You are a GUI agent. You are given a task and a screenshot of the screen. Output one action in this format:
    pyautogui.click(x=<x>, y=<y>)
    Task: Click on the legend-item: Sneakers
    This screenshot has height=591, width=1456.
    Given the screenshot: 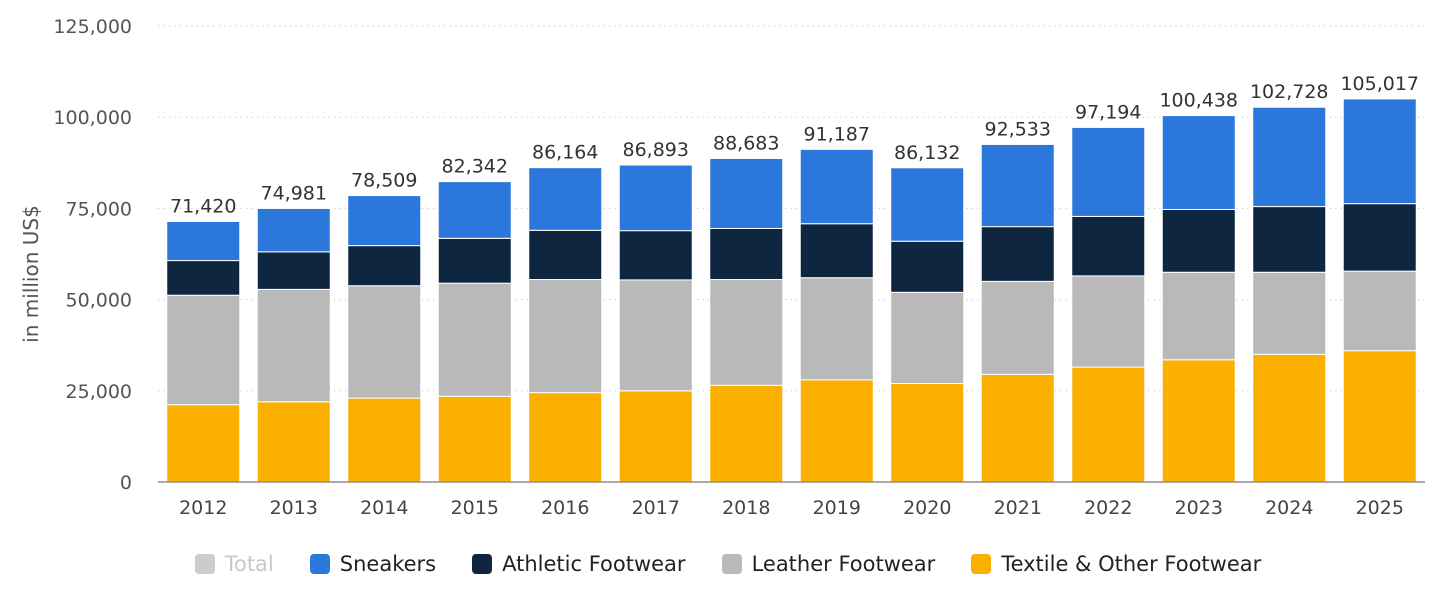 What is the action you would take?
    pyautogui.click(x=373, y=564)
    